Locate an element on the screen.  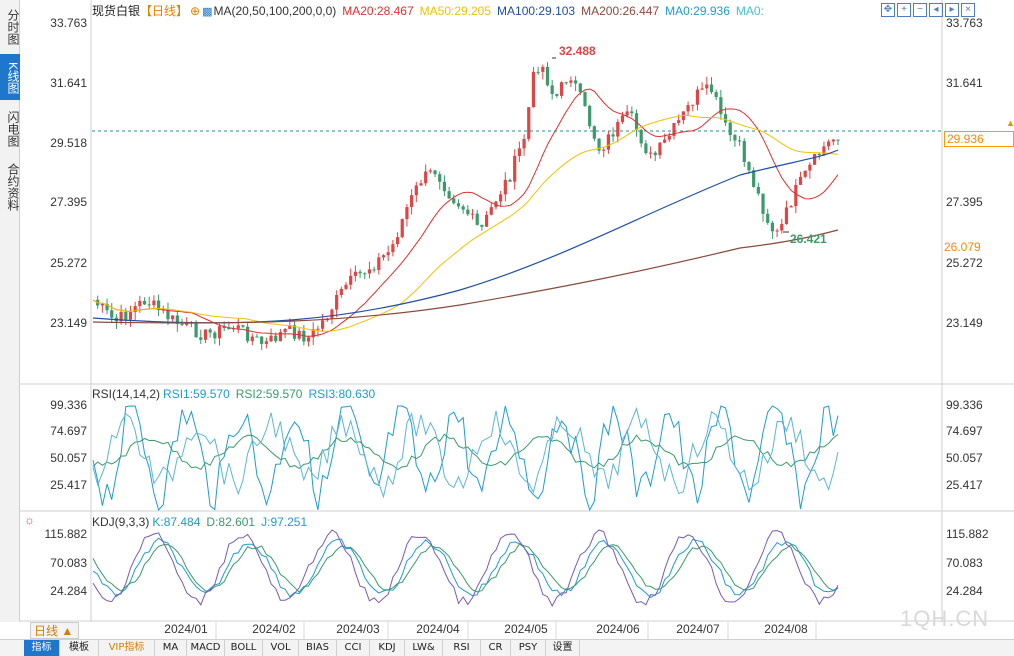
move-icon: ✥ is located at coordinates (888, 10).